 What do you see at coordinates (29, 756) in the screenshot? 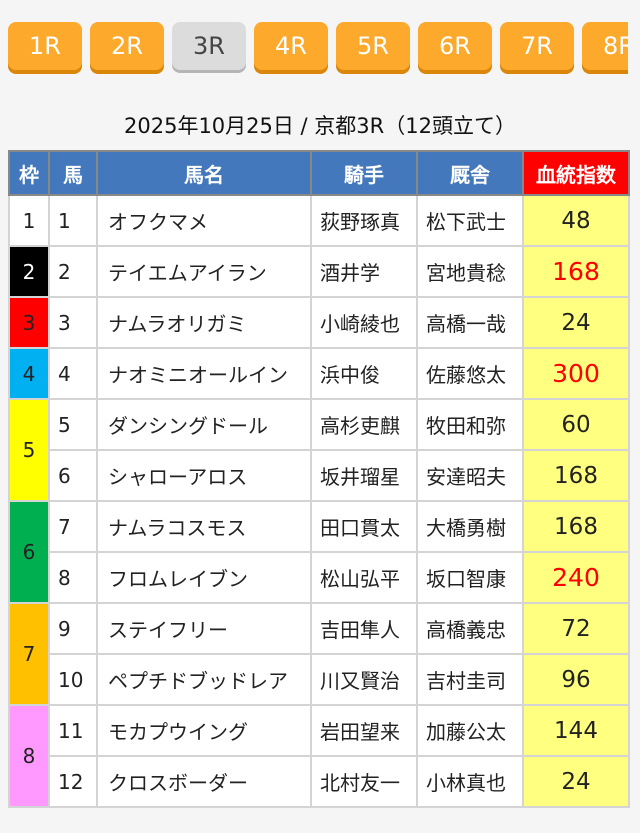
I see `frame-cell: 8` at bounding box center [29, 756].